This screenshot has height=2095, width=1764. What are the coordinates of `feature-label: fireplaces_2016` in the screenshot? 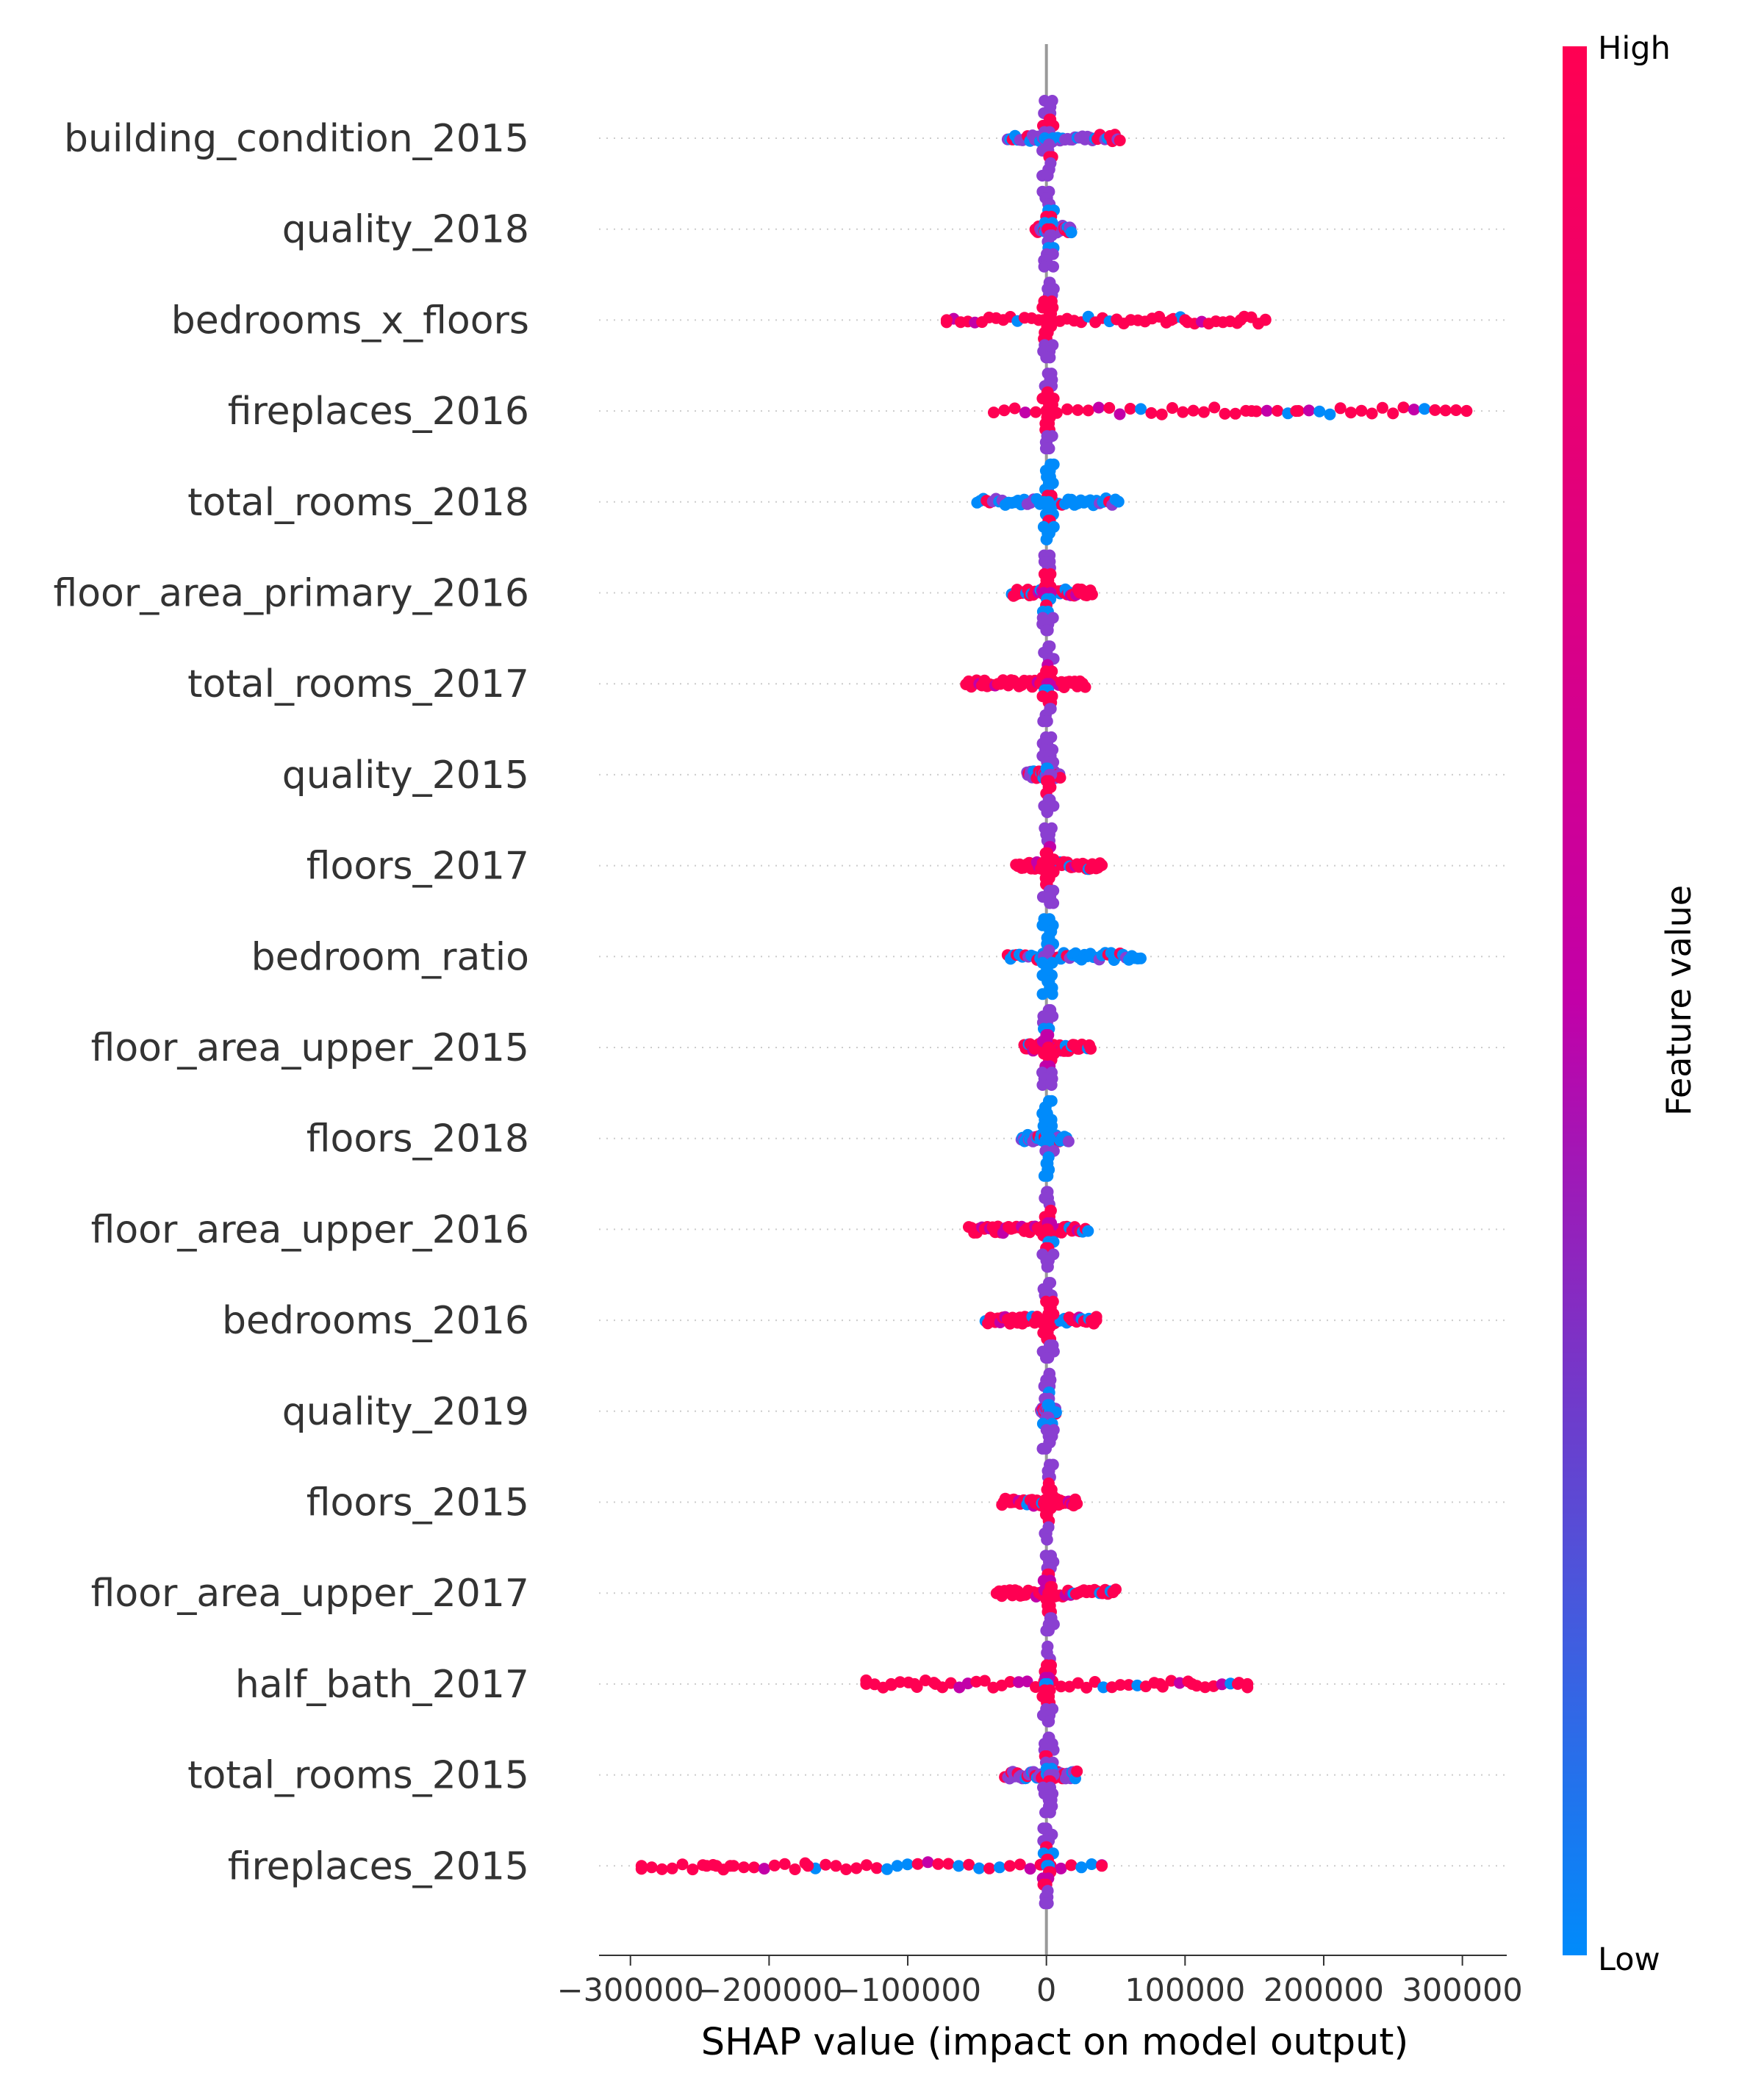 It's located at (378, 412).